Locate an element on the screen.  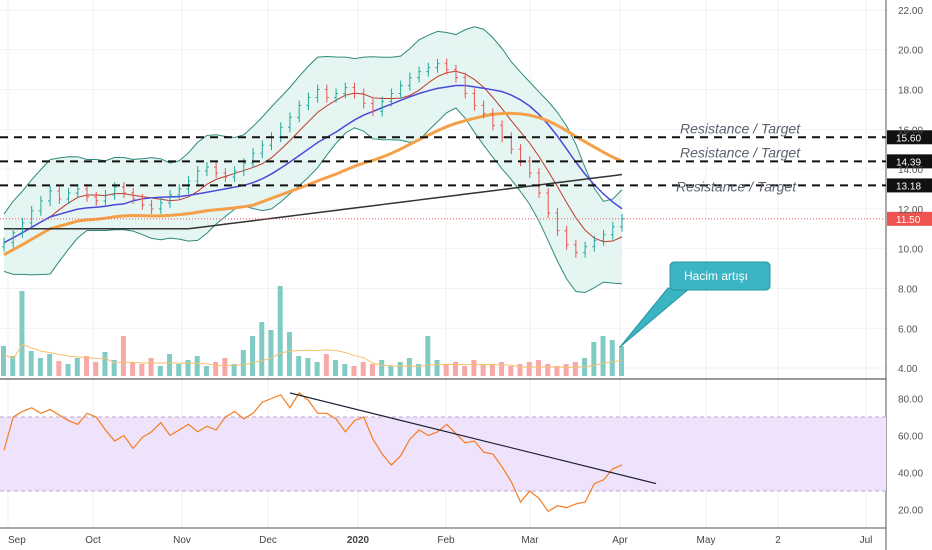
callout-box is located at coordinates (720, 276).